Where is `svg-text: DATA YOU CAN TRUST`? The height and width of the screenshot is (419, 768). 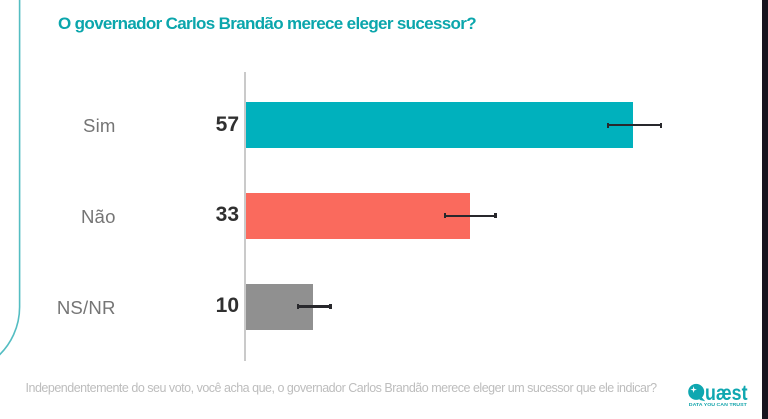 svg-text: DATA YOU CAN TRUST is located at coordinates (718, 404).